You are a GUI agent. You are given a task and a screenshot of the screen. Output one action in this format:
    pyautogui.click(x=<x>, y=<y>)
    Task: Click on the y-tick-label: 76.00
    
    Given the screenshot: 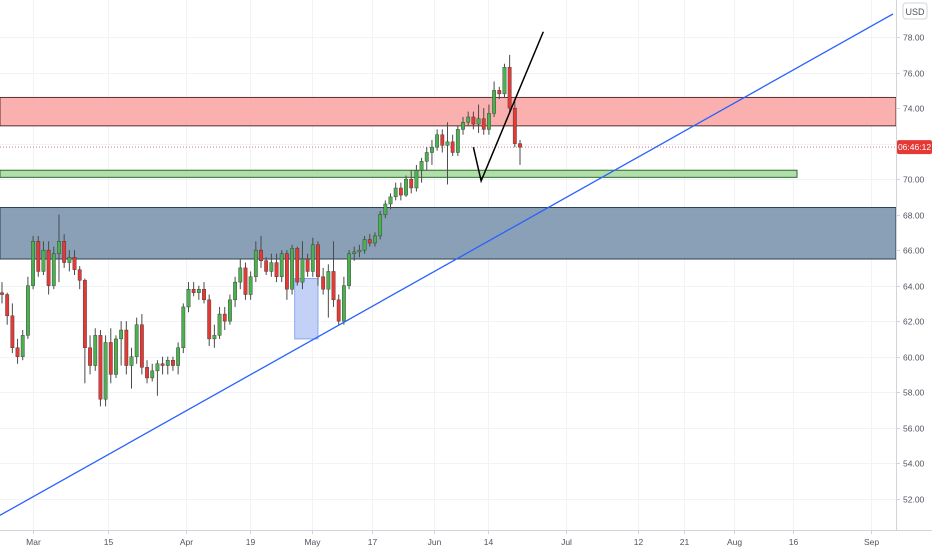 What is the action you would take?
    pyautogui.click(x=914, y=74)
    